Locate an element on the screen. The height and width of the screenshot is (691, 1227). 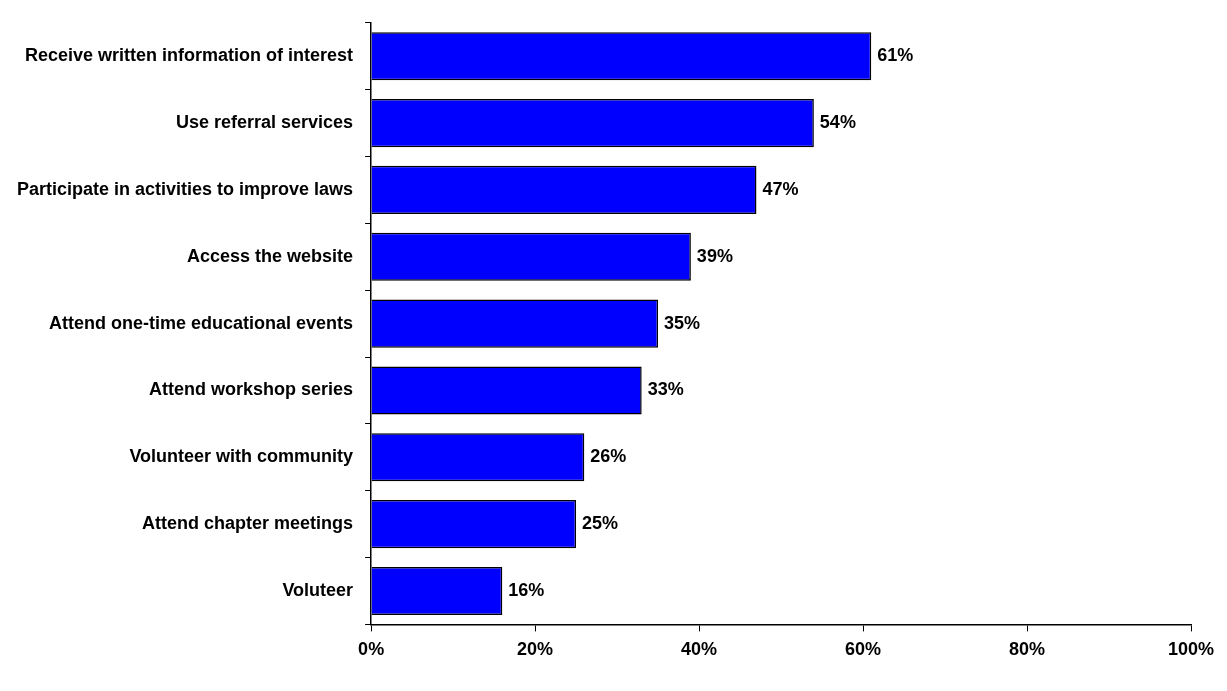
x-tick-label: 60% is located at coordinates (863, 649).